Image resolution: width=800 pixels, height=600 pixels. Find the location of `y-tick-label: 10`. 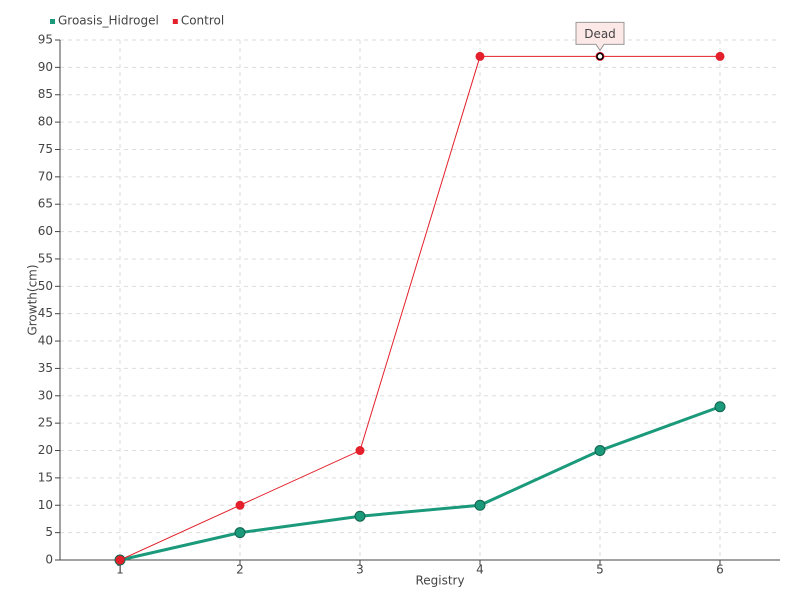

y-tick-label: 10 is located at coordinates (45, 505).